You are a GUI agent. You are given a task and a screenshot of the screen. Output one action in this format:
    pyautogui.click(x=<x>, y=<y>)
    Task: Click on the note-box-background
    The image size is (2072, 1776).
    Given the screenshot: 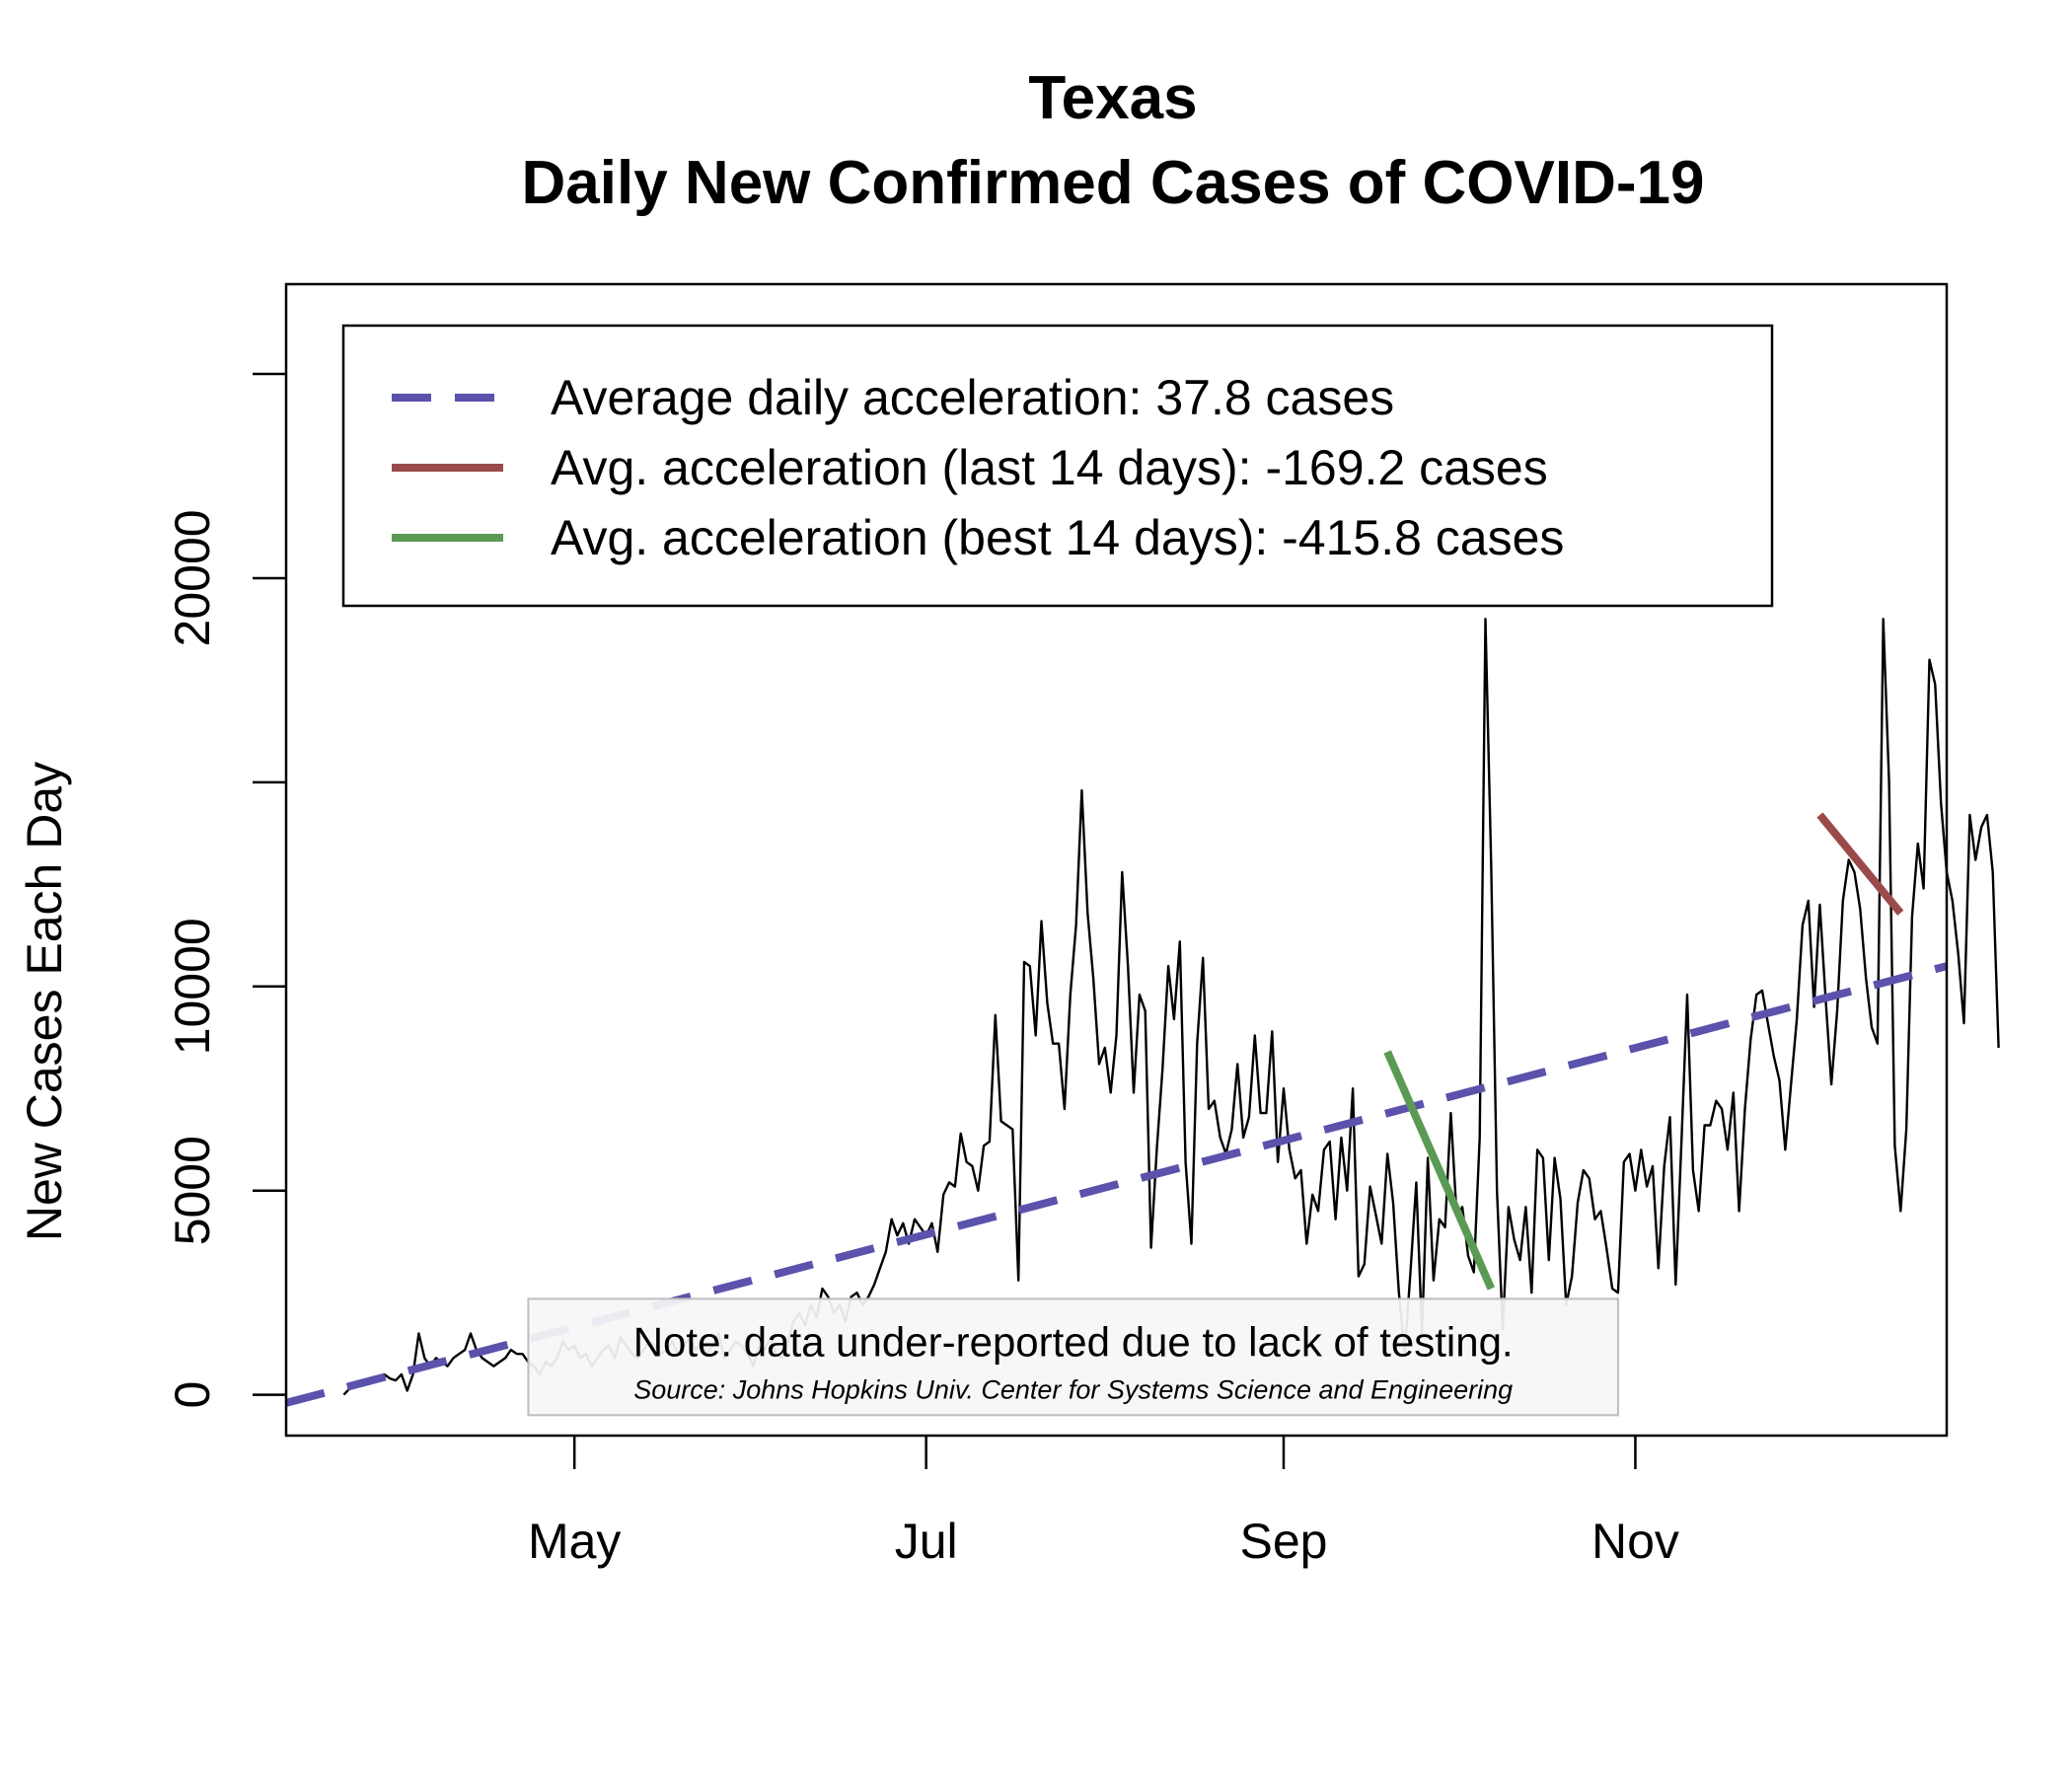 What is the action you would take?
    pyautogui.click(x=1073, y=1357)
    